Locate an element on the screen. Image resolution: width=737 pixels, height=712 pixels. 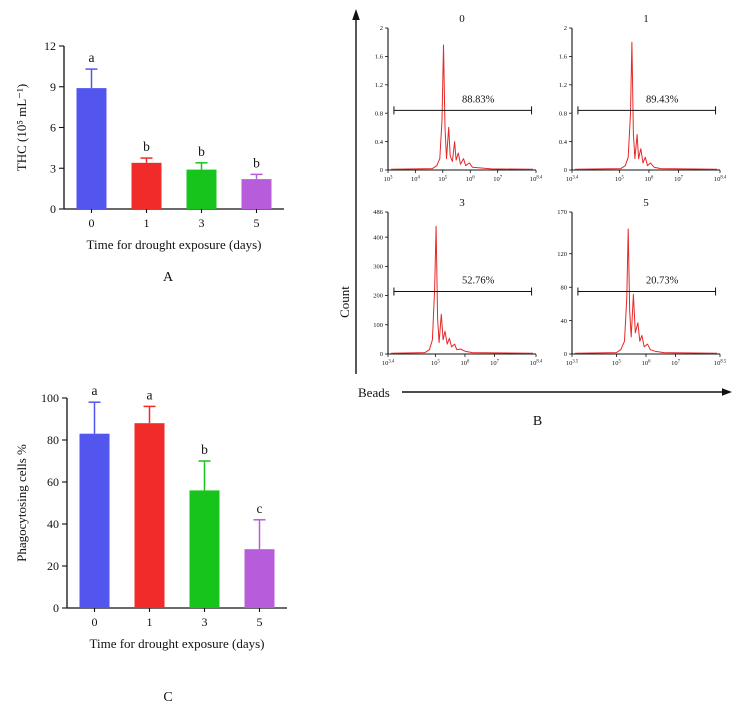
sig-letter: c is located at coordinates (260, 508).